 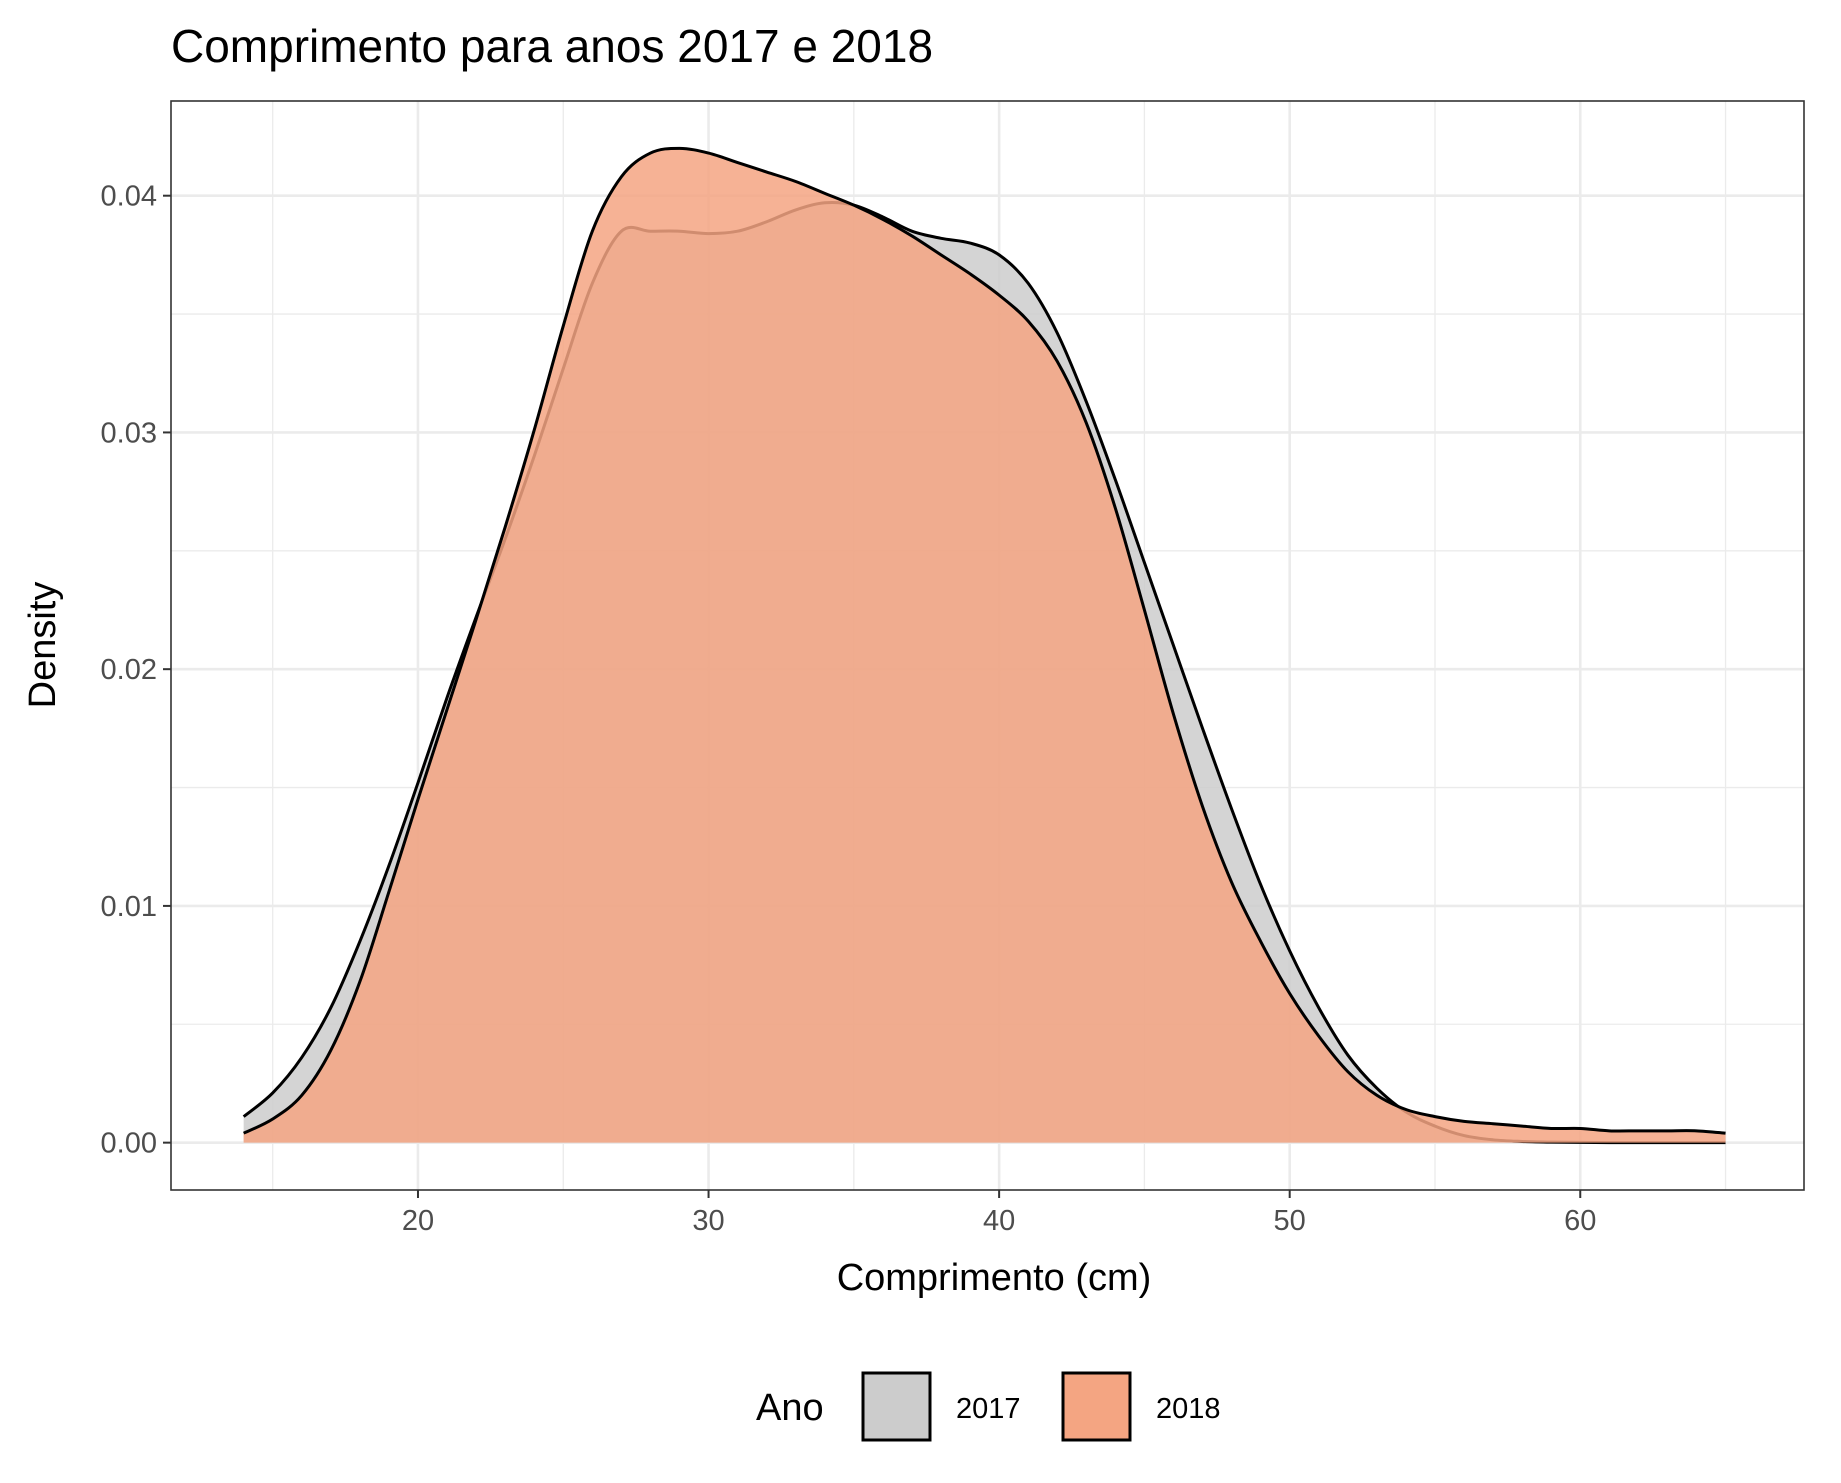 What do you see at coordinates (129, 433) in the screenshot?
I see `y-tick-label: 0.03` at bounding box center [129, 433].